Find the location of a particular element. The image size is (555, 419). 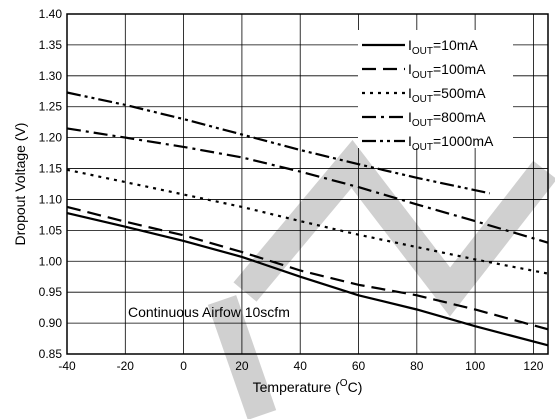

y-tick-label: 1.40 is located at coordinates (51, 14).